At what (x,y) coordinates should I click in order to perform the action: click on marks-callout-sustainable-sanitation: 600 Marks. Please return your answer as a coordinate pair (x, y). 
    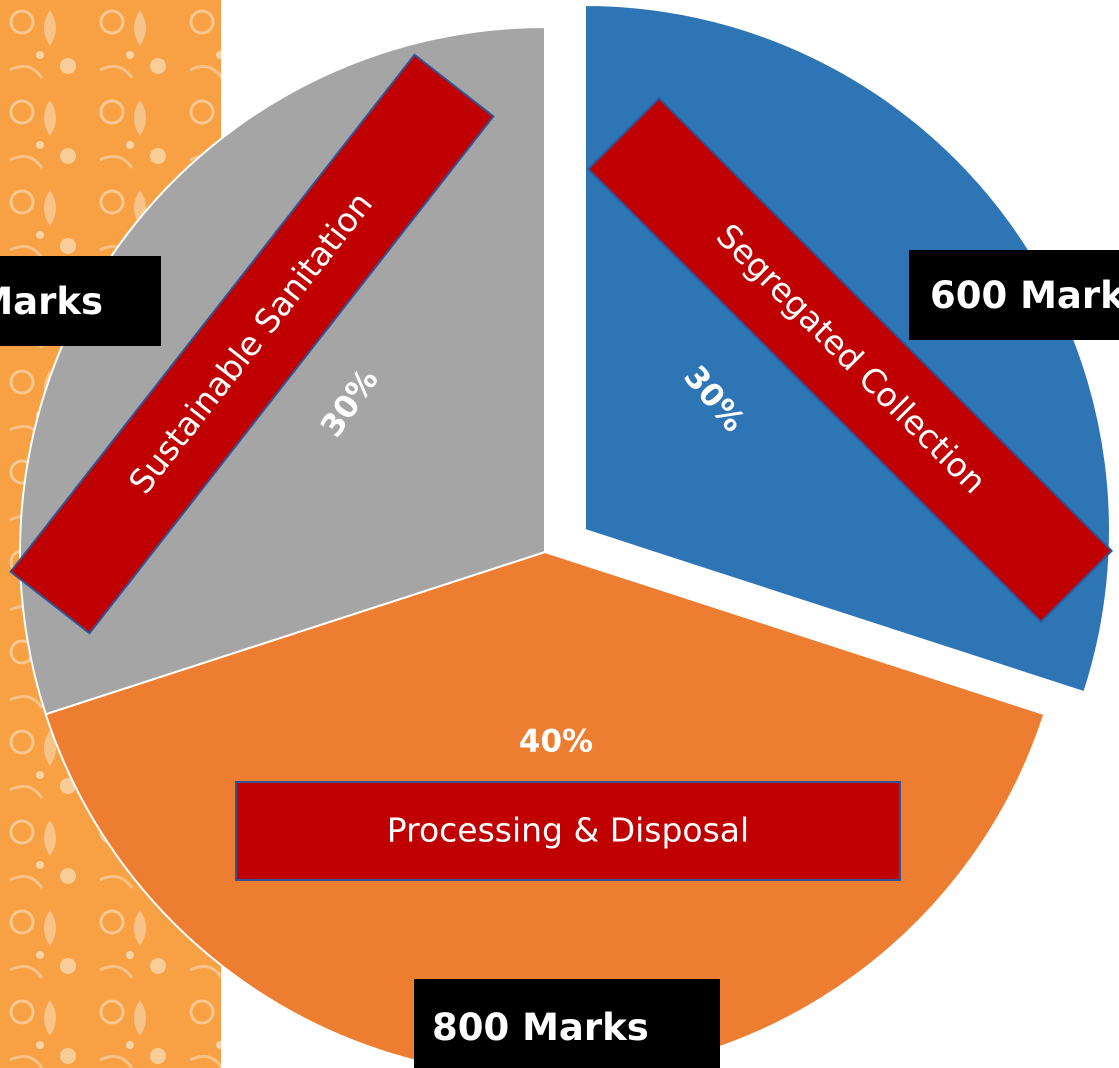
    Looking at the image, I should click on (80, 301).